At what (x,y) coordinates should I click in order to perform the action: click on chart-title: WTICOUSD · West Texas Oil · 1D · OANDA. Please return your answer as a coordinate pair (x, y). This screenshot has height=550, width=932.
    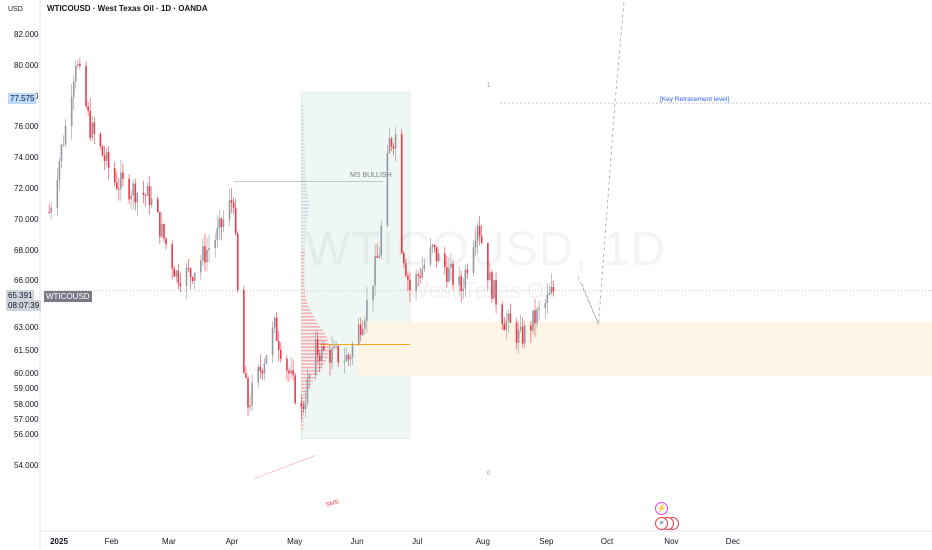
    Looking at the image, I should click on (127, 8).